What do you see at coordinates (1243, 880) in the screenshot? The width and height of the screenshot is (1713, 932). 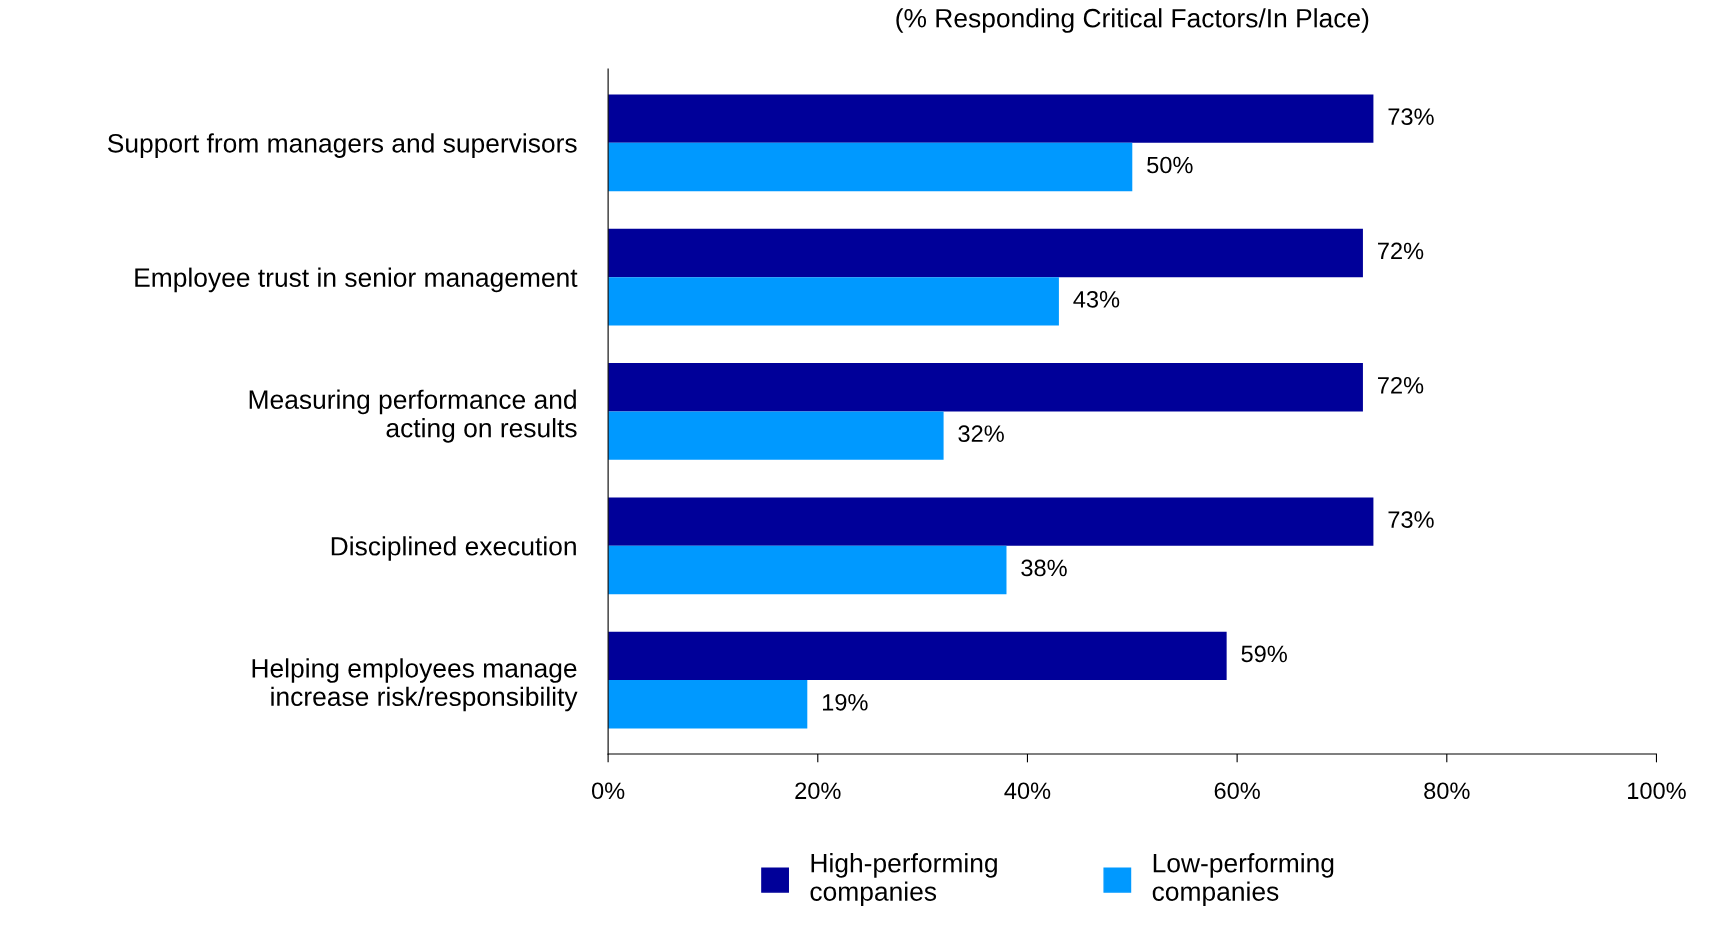 I see `legend-label: Low-performing companies` at bounding box center [1243, 880].